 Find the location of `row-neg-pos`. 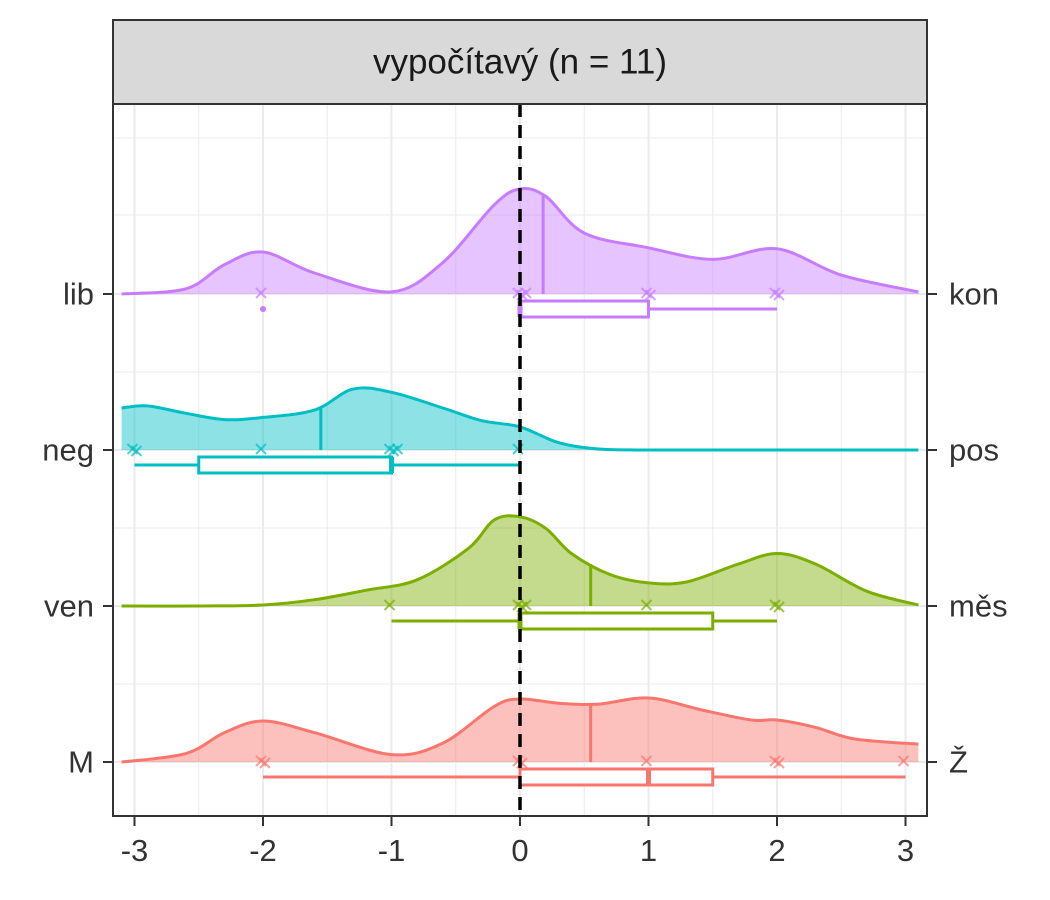

row-neg-pos is located at coordinates (520, 430).